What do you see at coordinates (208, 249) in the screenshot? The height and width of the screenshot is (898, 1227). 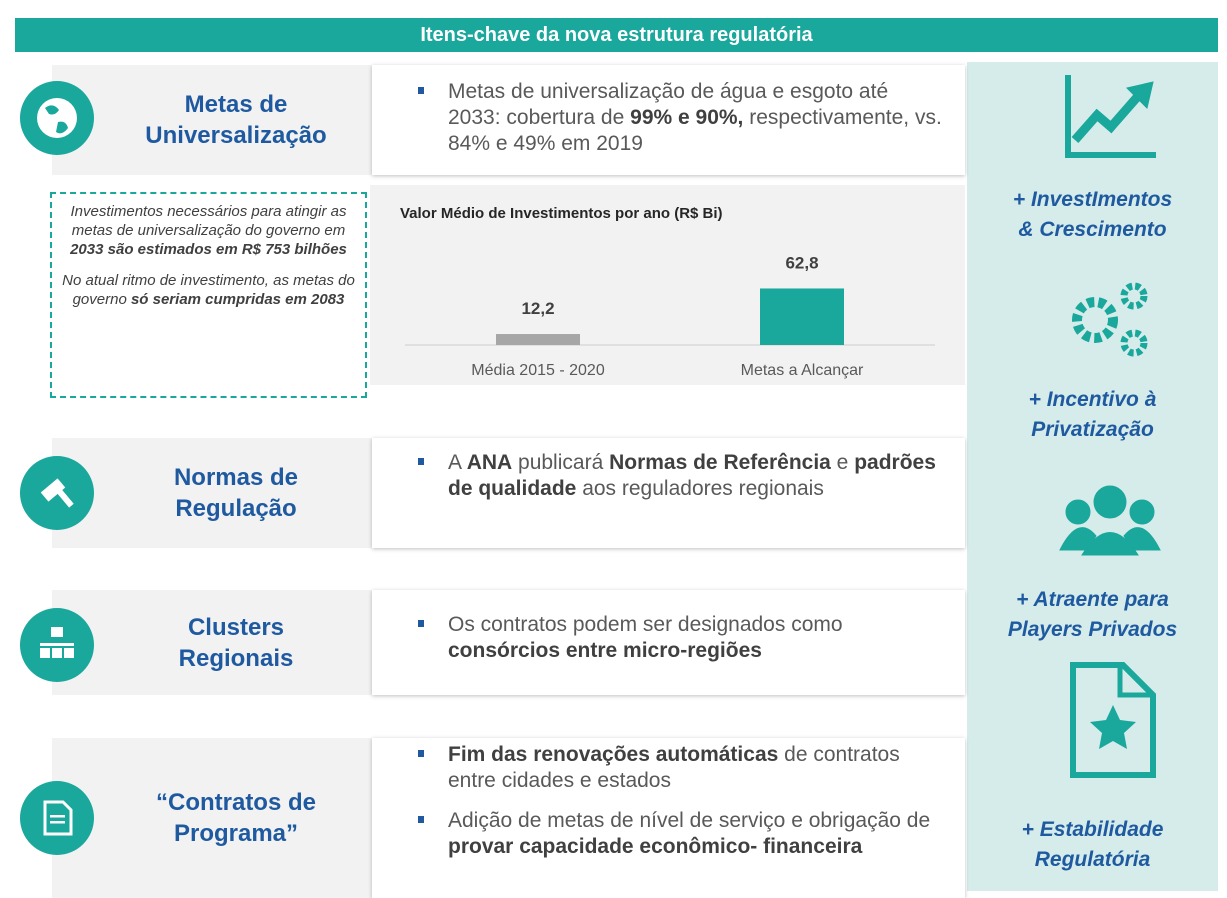 I see `text-run: 2033 são estimados em R$ 753 bilhões` at bounding box center [208, 249].